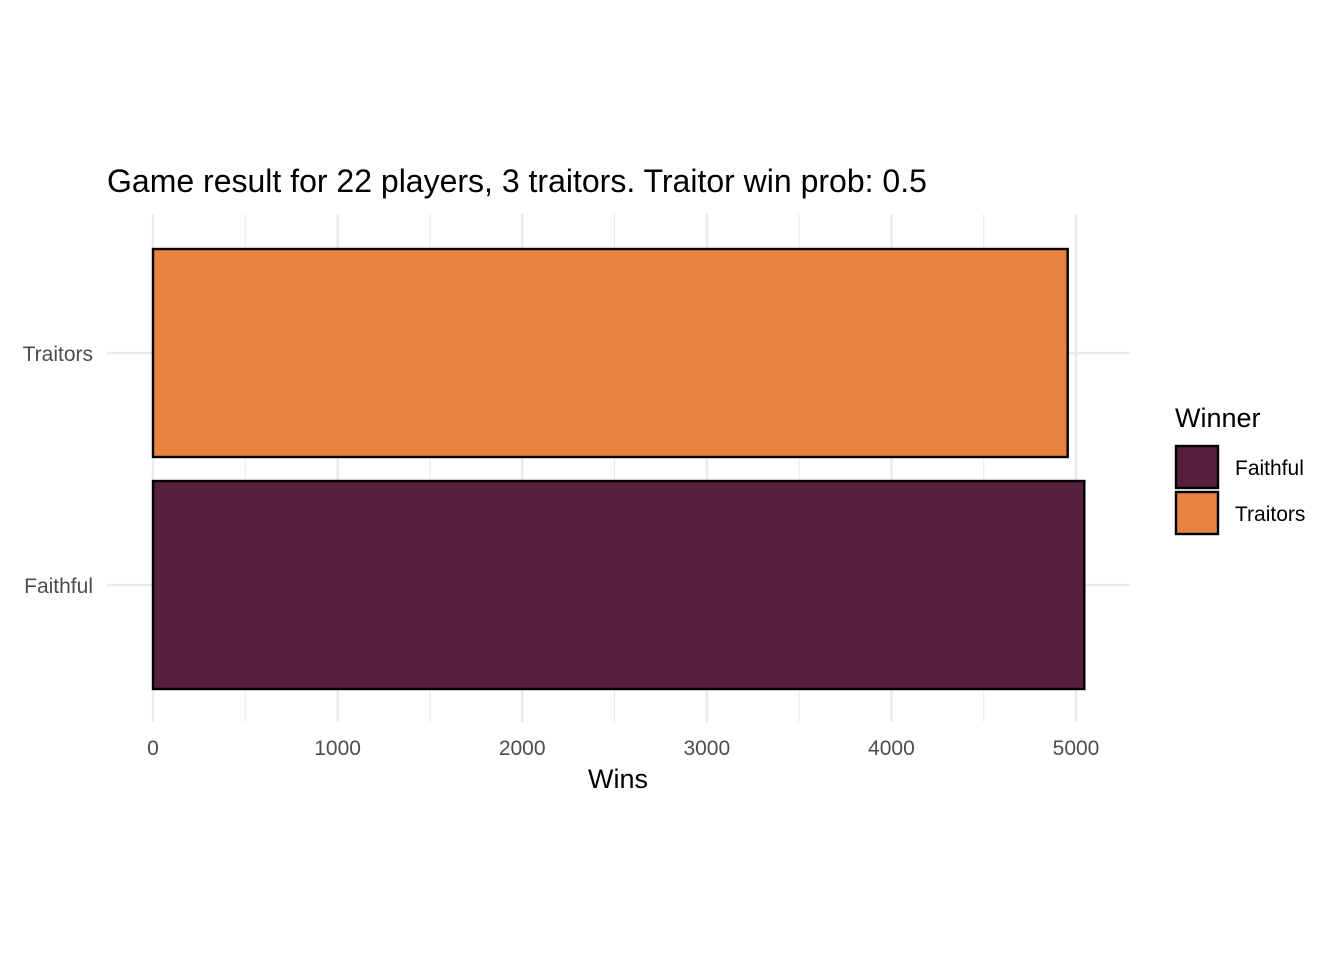 This screenshot has width=1344, height=960. I want to click on x-tick-label: 3000, so click(706, 748).